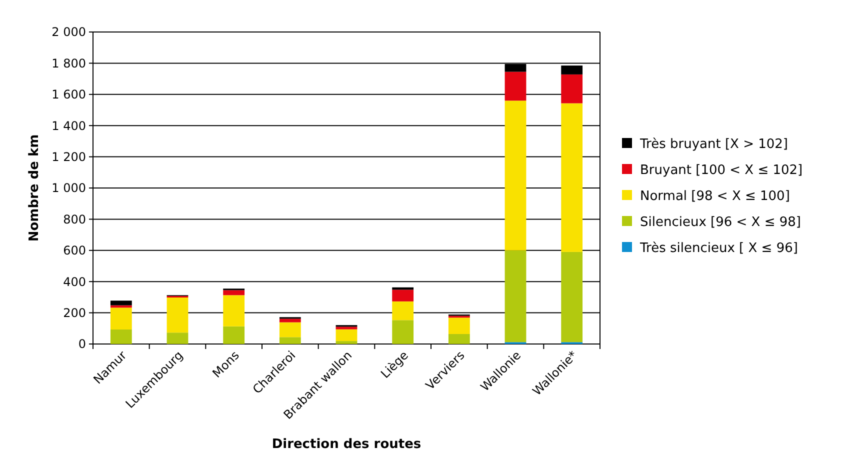 The height and width of the screenshot is (456, 846). What do you see at coordinates (713, 144) in the screenshot?
I see `legend-label: Très bruyant [X > 102]` at bounding box center [713, 144].